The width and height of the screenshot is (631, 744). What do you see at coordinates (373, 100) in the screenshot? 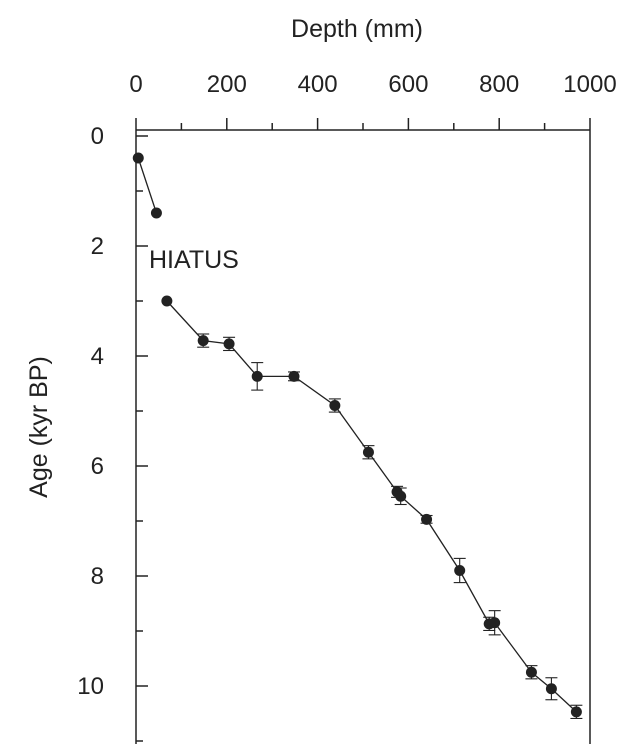
I see `x-axis-ticks: 0 200 400 600 800 1000` at bounding box center [373, 100].